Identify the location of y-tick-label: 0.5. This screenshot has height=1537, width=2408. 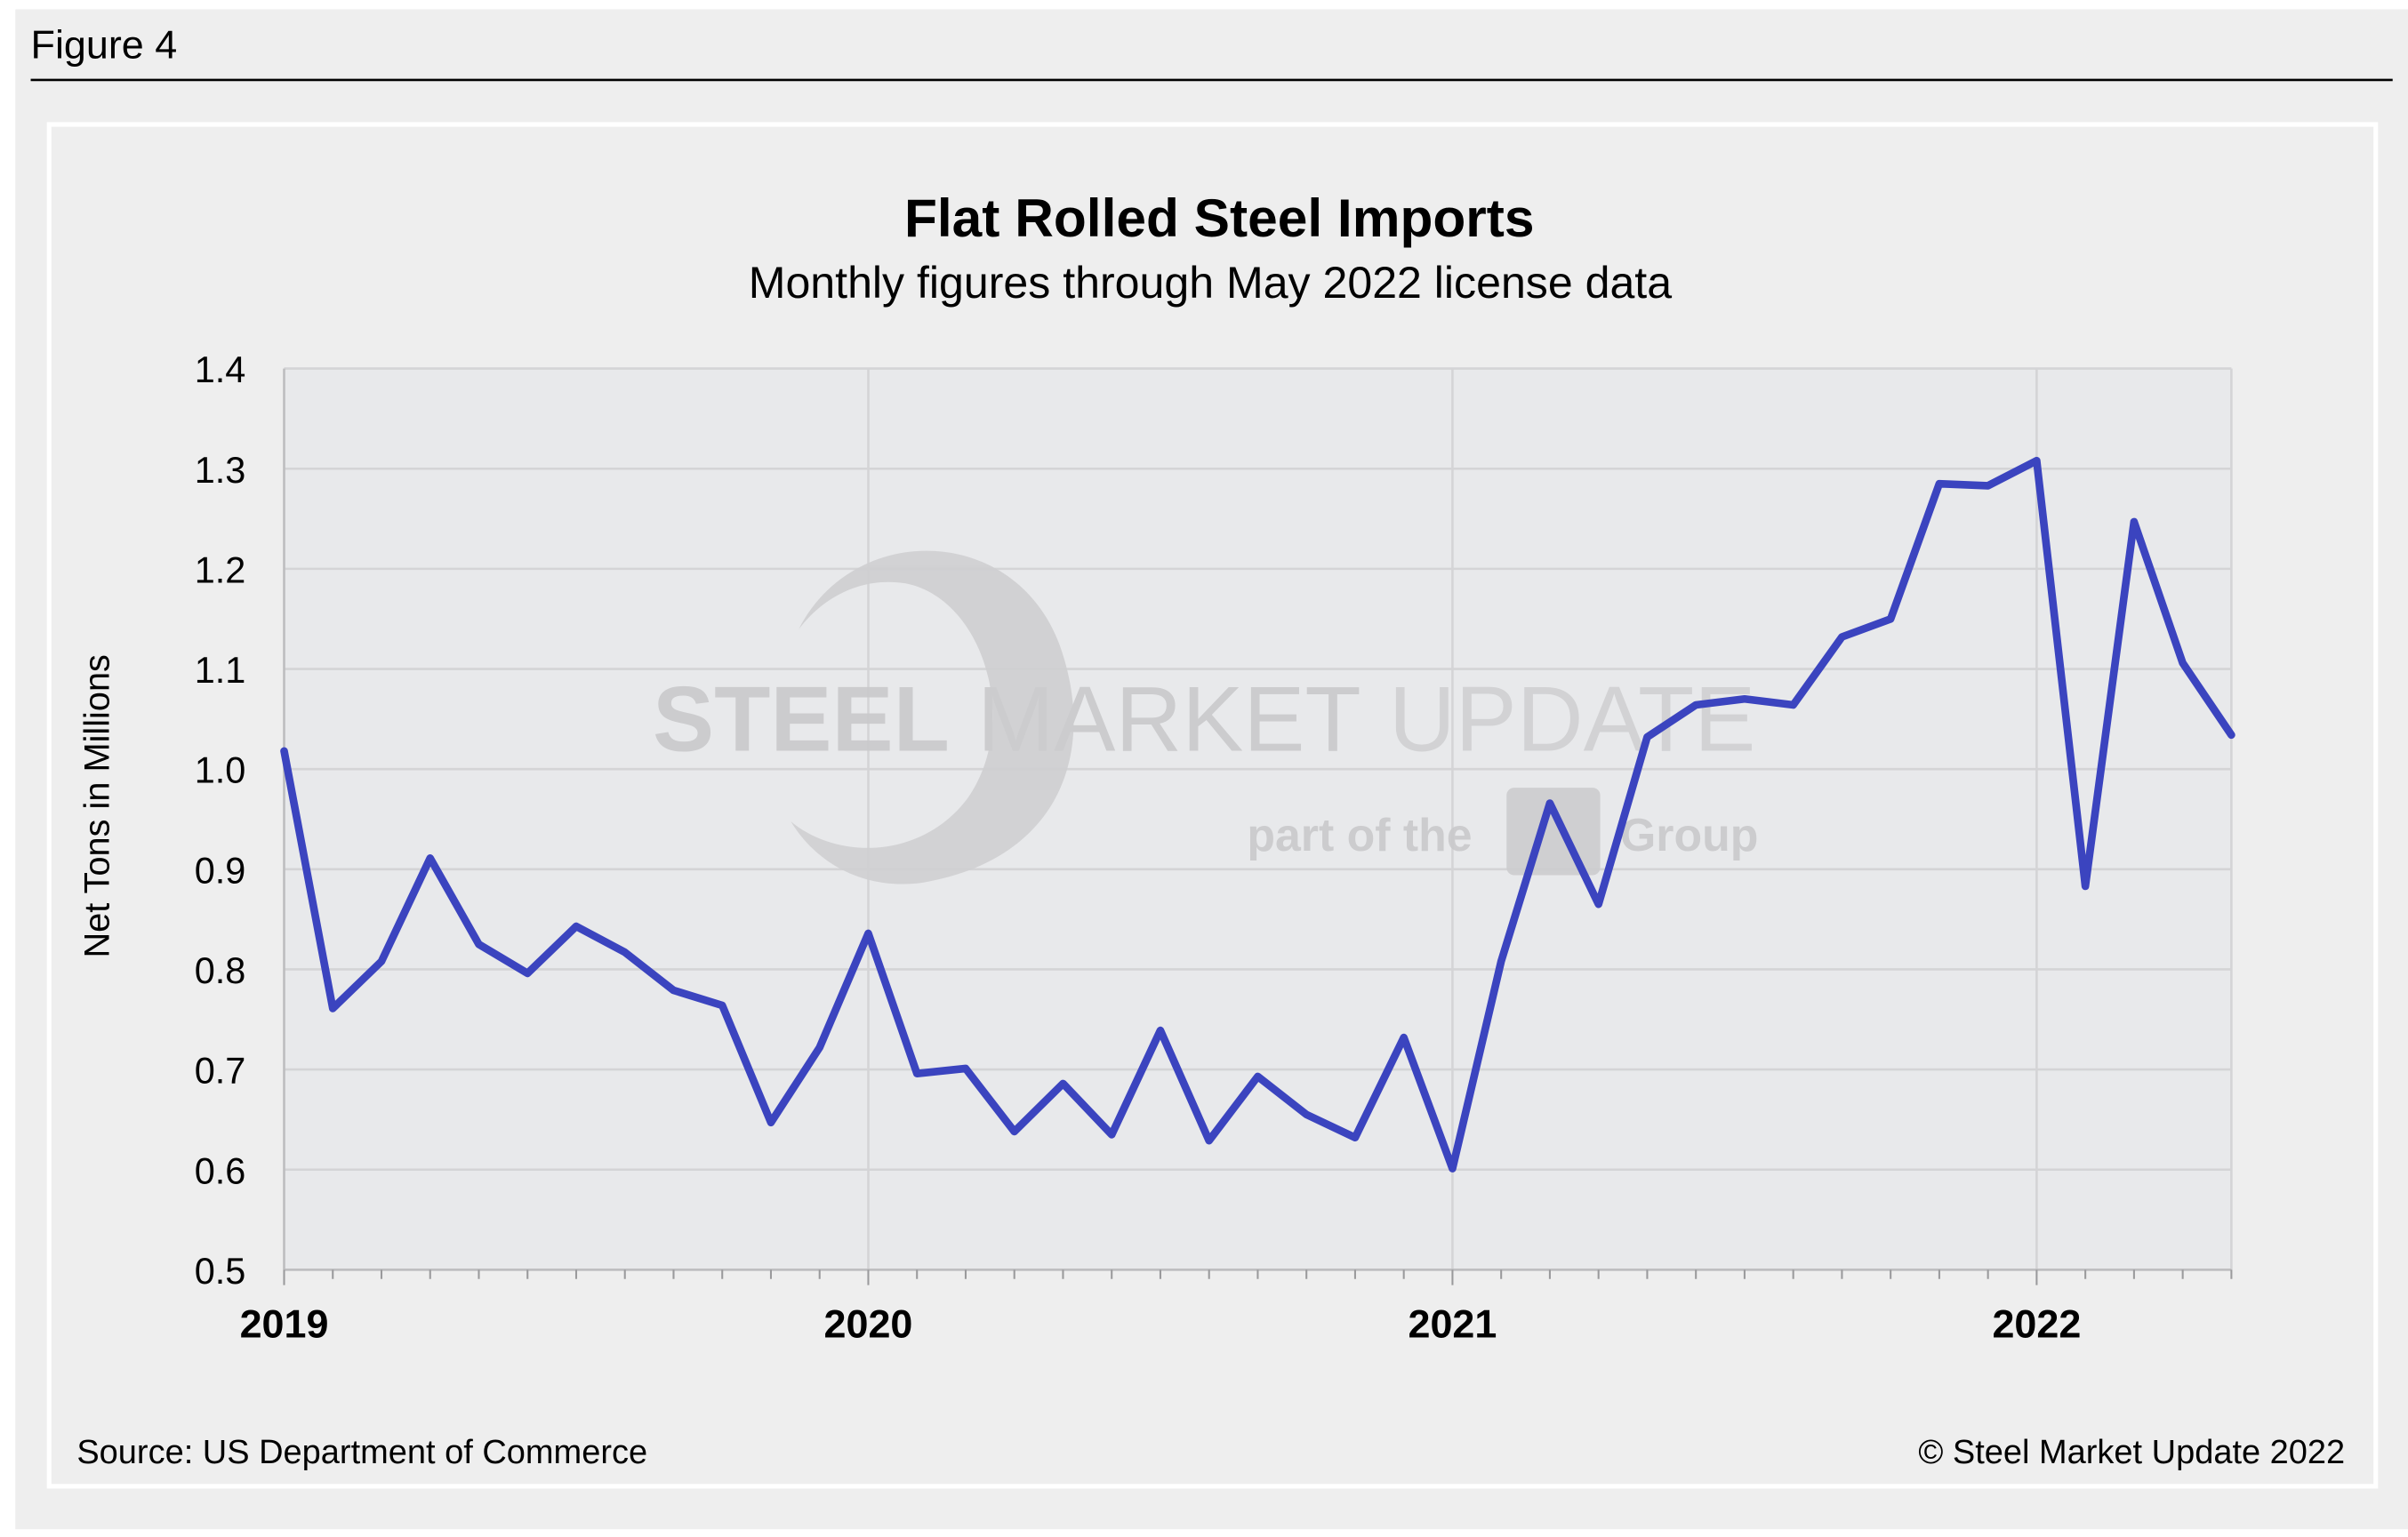
(220, 1271).